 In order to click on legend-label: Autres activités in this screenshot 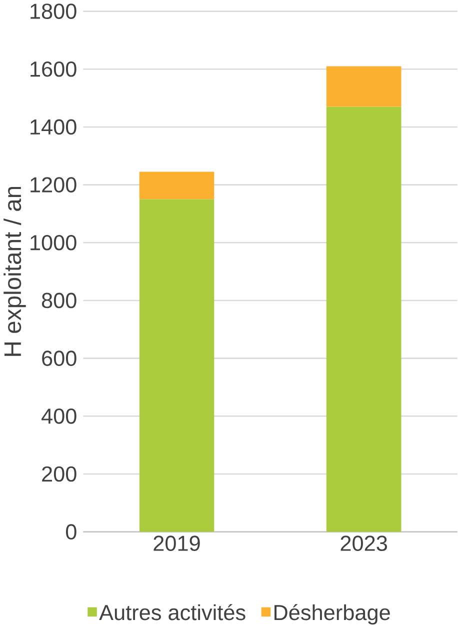, I will do `click(172, 612)`.